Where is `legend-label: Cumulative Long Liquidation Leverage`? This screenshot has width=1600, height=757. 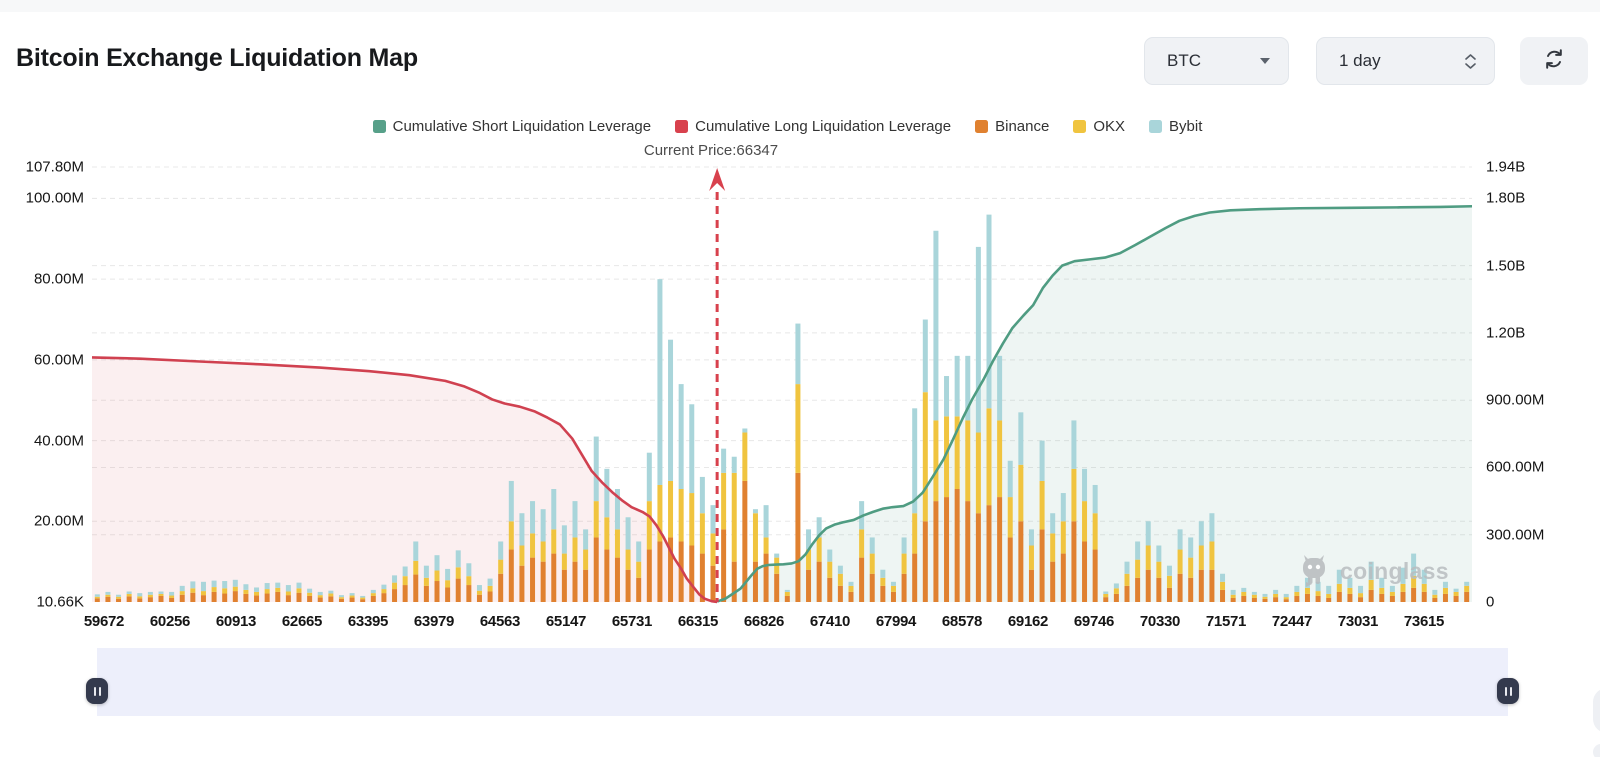 legend-label: Cumulative Long Liquidation Leverage is located at coordinates (823, 126).